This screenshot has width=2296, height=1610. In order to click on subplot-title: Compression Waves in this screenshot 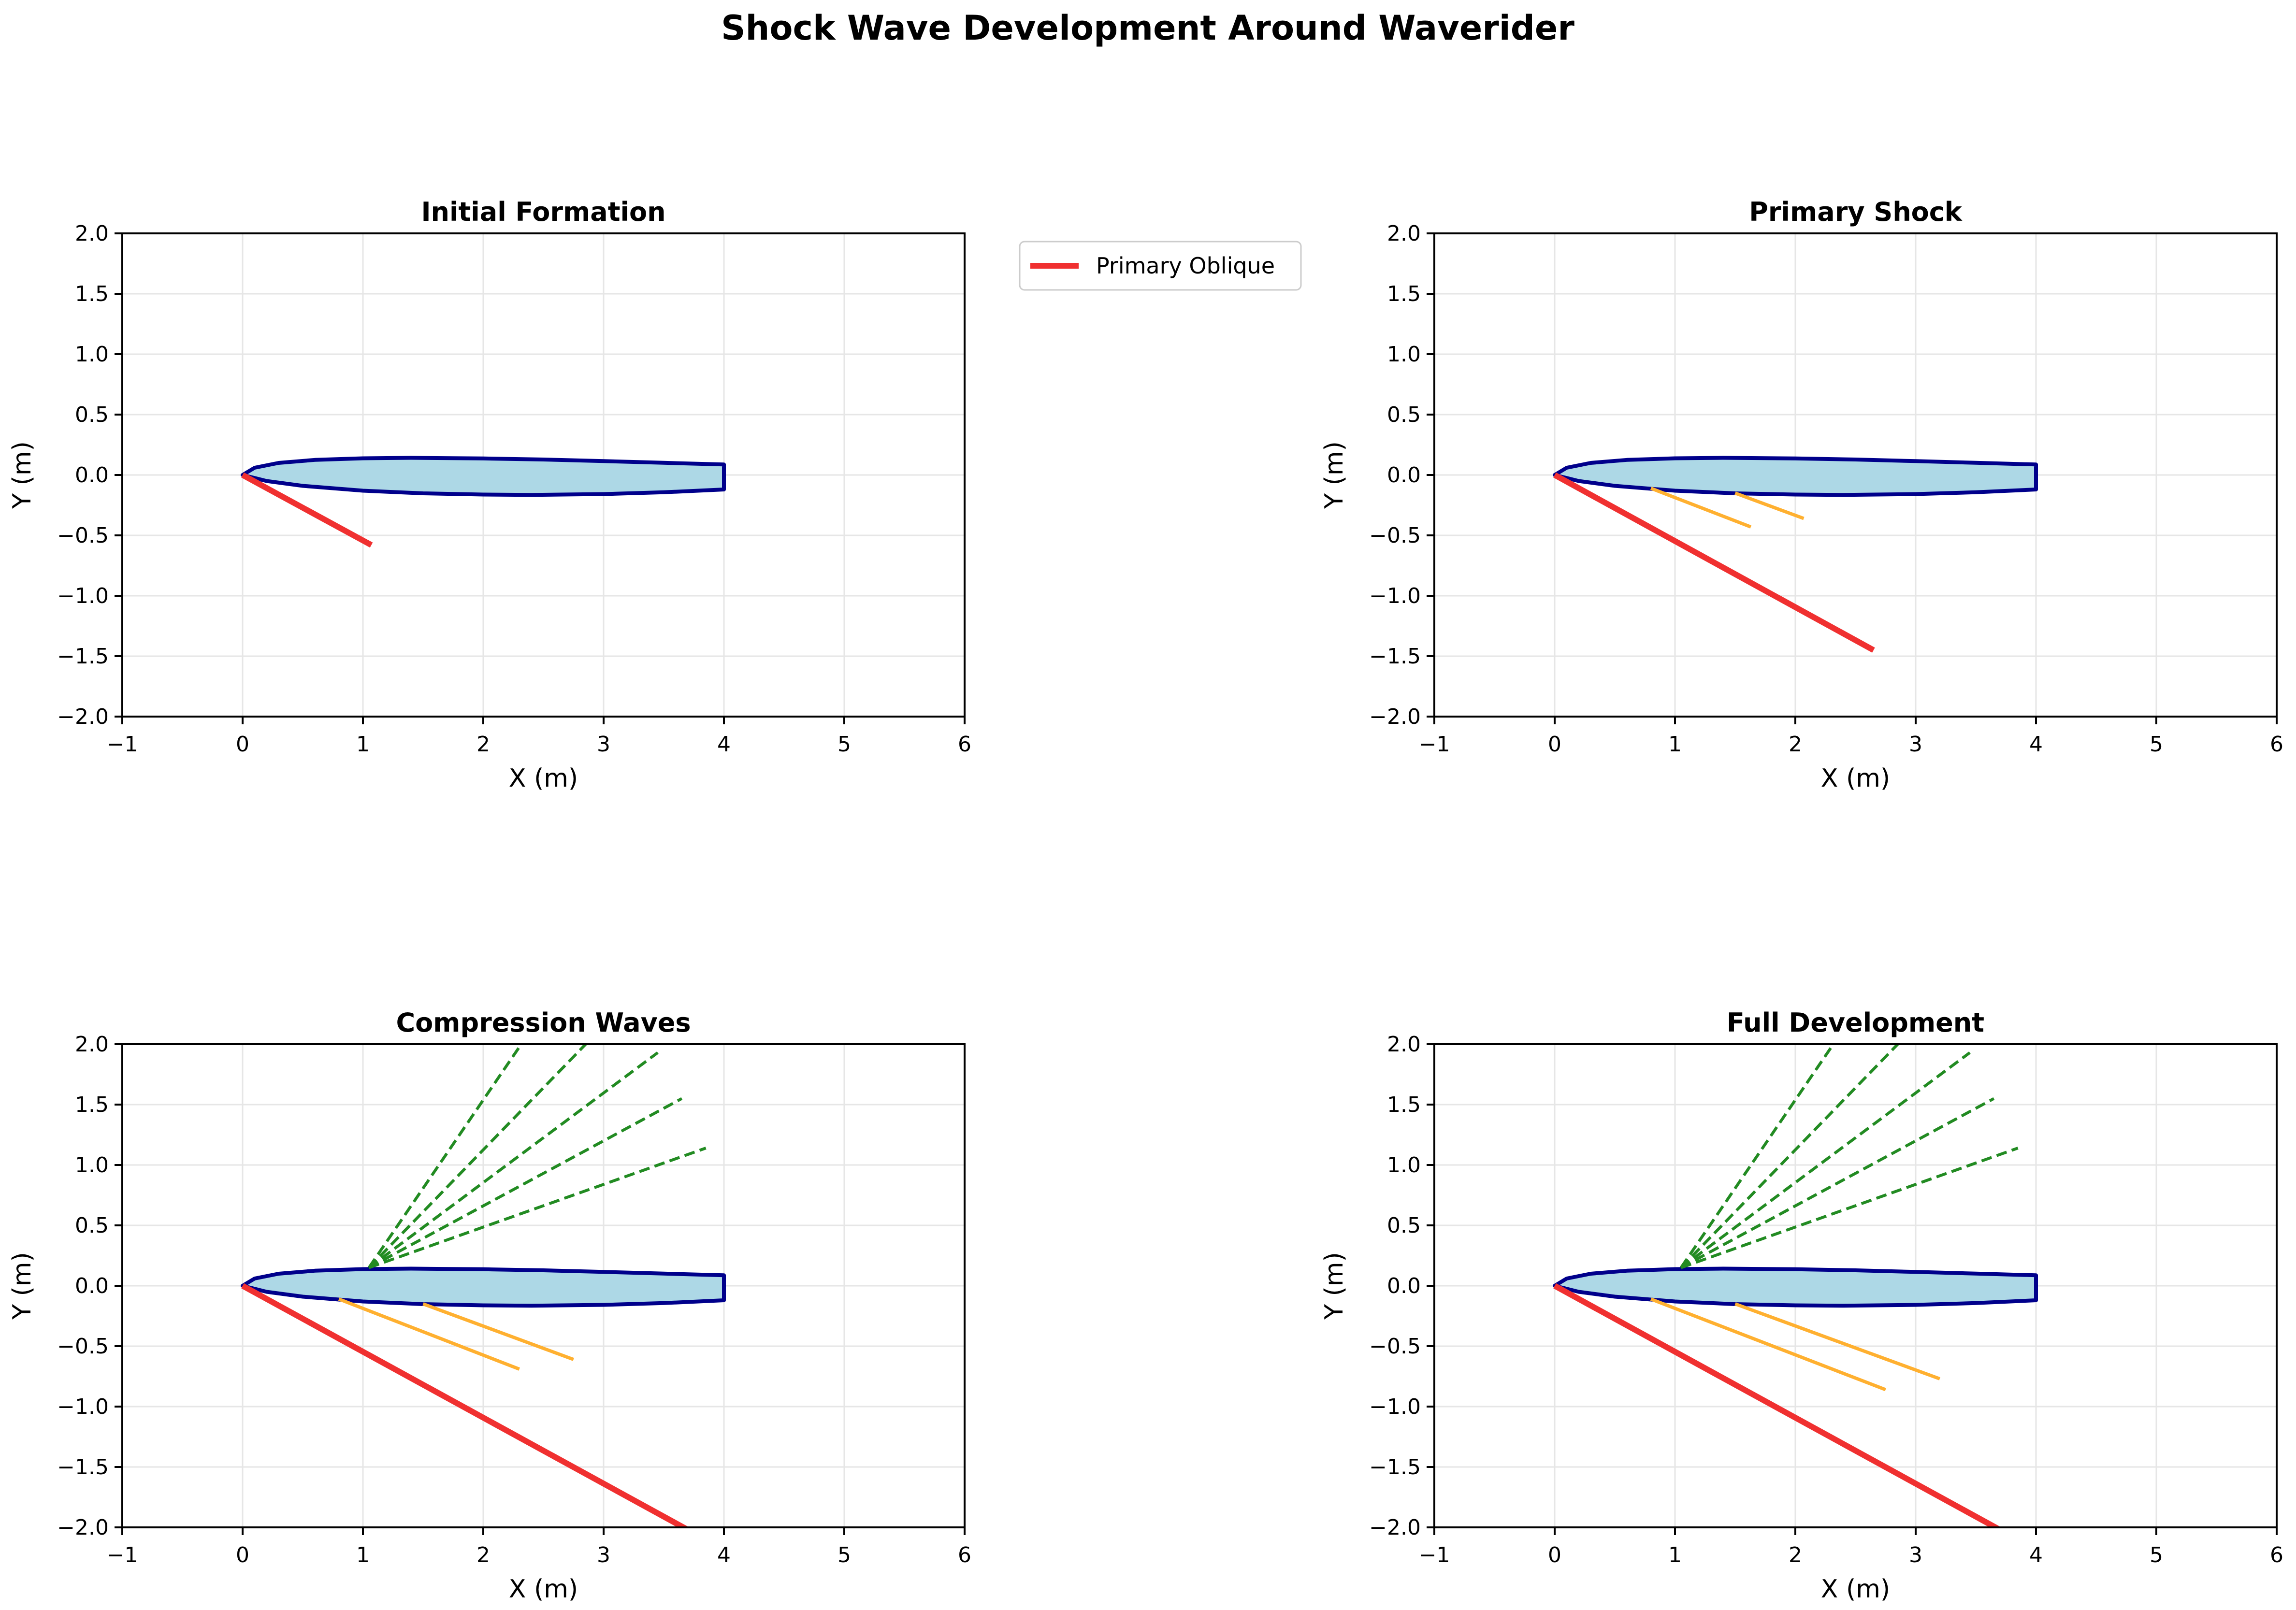, I will do `click(543, 1022)`.